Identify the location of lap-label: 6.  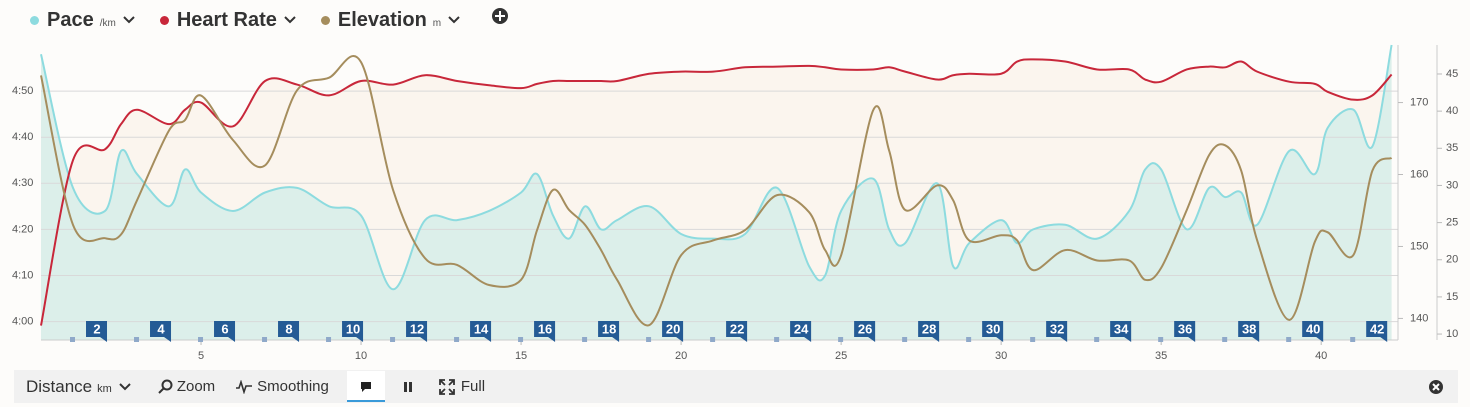
(224, 328).